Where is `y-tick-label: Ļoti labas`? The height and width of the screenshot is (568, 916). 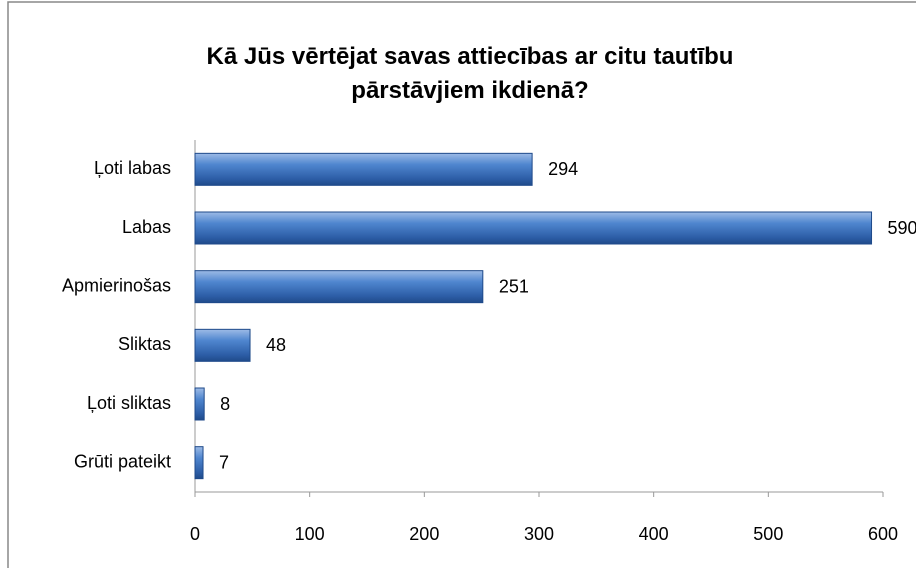 y-tick-label: Ļoti labas is located at coordinates (132, 168).